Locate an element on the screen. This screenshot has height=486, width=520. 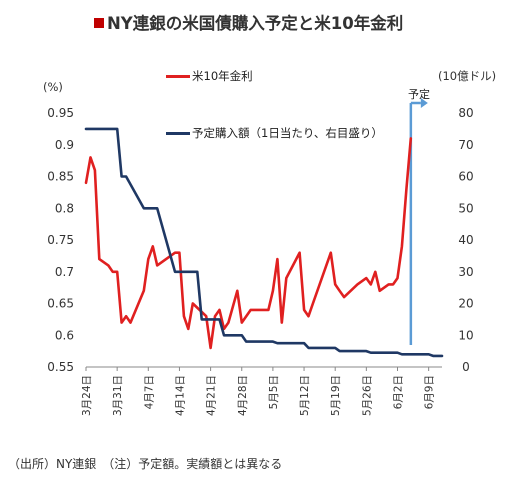
left-axis-unit: (%) is located at coordinates (53, 87).